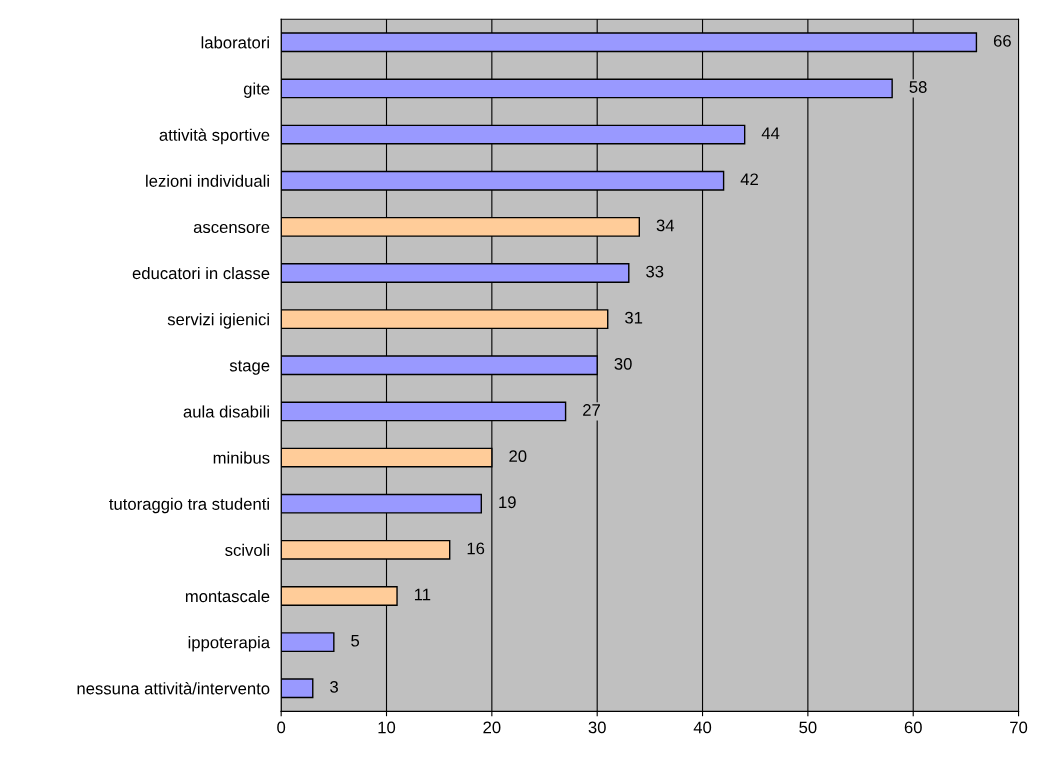 The width and height of the screenshot is (1061, 769). I want to click on y-tick-label: educatori in classe, so click(201, 273).